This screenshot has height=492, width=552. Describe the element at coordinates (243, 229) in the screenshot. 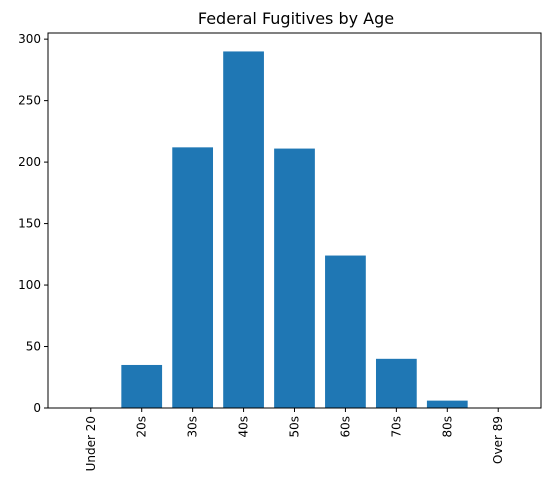

I see `bar-40s` at that location.